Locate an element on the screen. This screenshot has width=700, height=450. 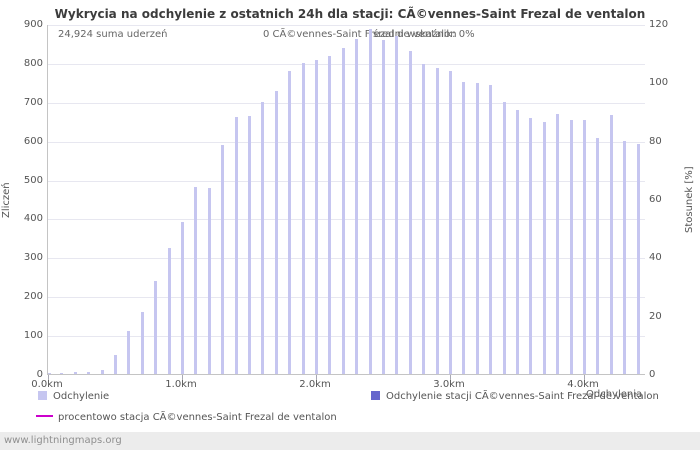
x-tick-label: 1.0km is located at coordinates (181, 384).